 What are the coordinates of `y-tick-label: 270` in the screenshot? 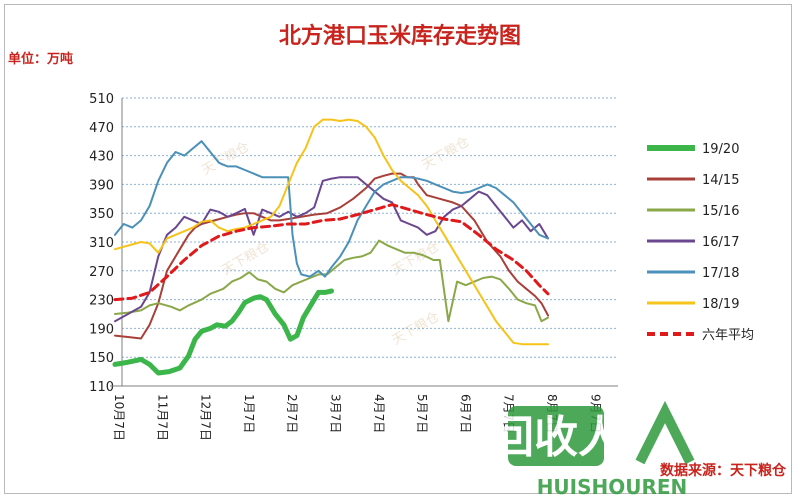 It's located at (101, 272).